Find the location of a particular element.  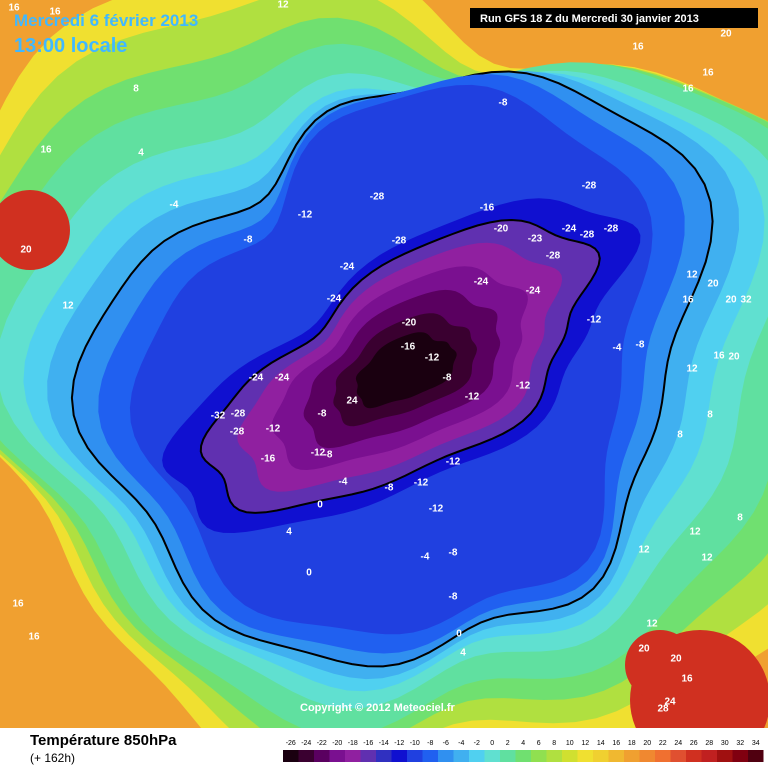

colorbar-label: -6 is located at coordinates (446, 743).